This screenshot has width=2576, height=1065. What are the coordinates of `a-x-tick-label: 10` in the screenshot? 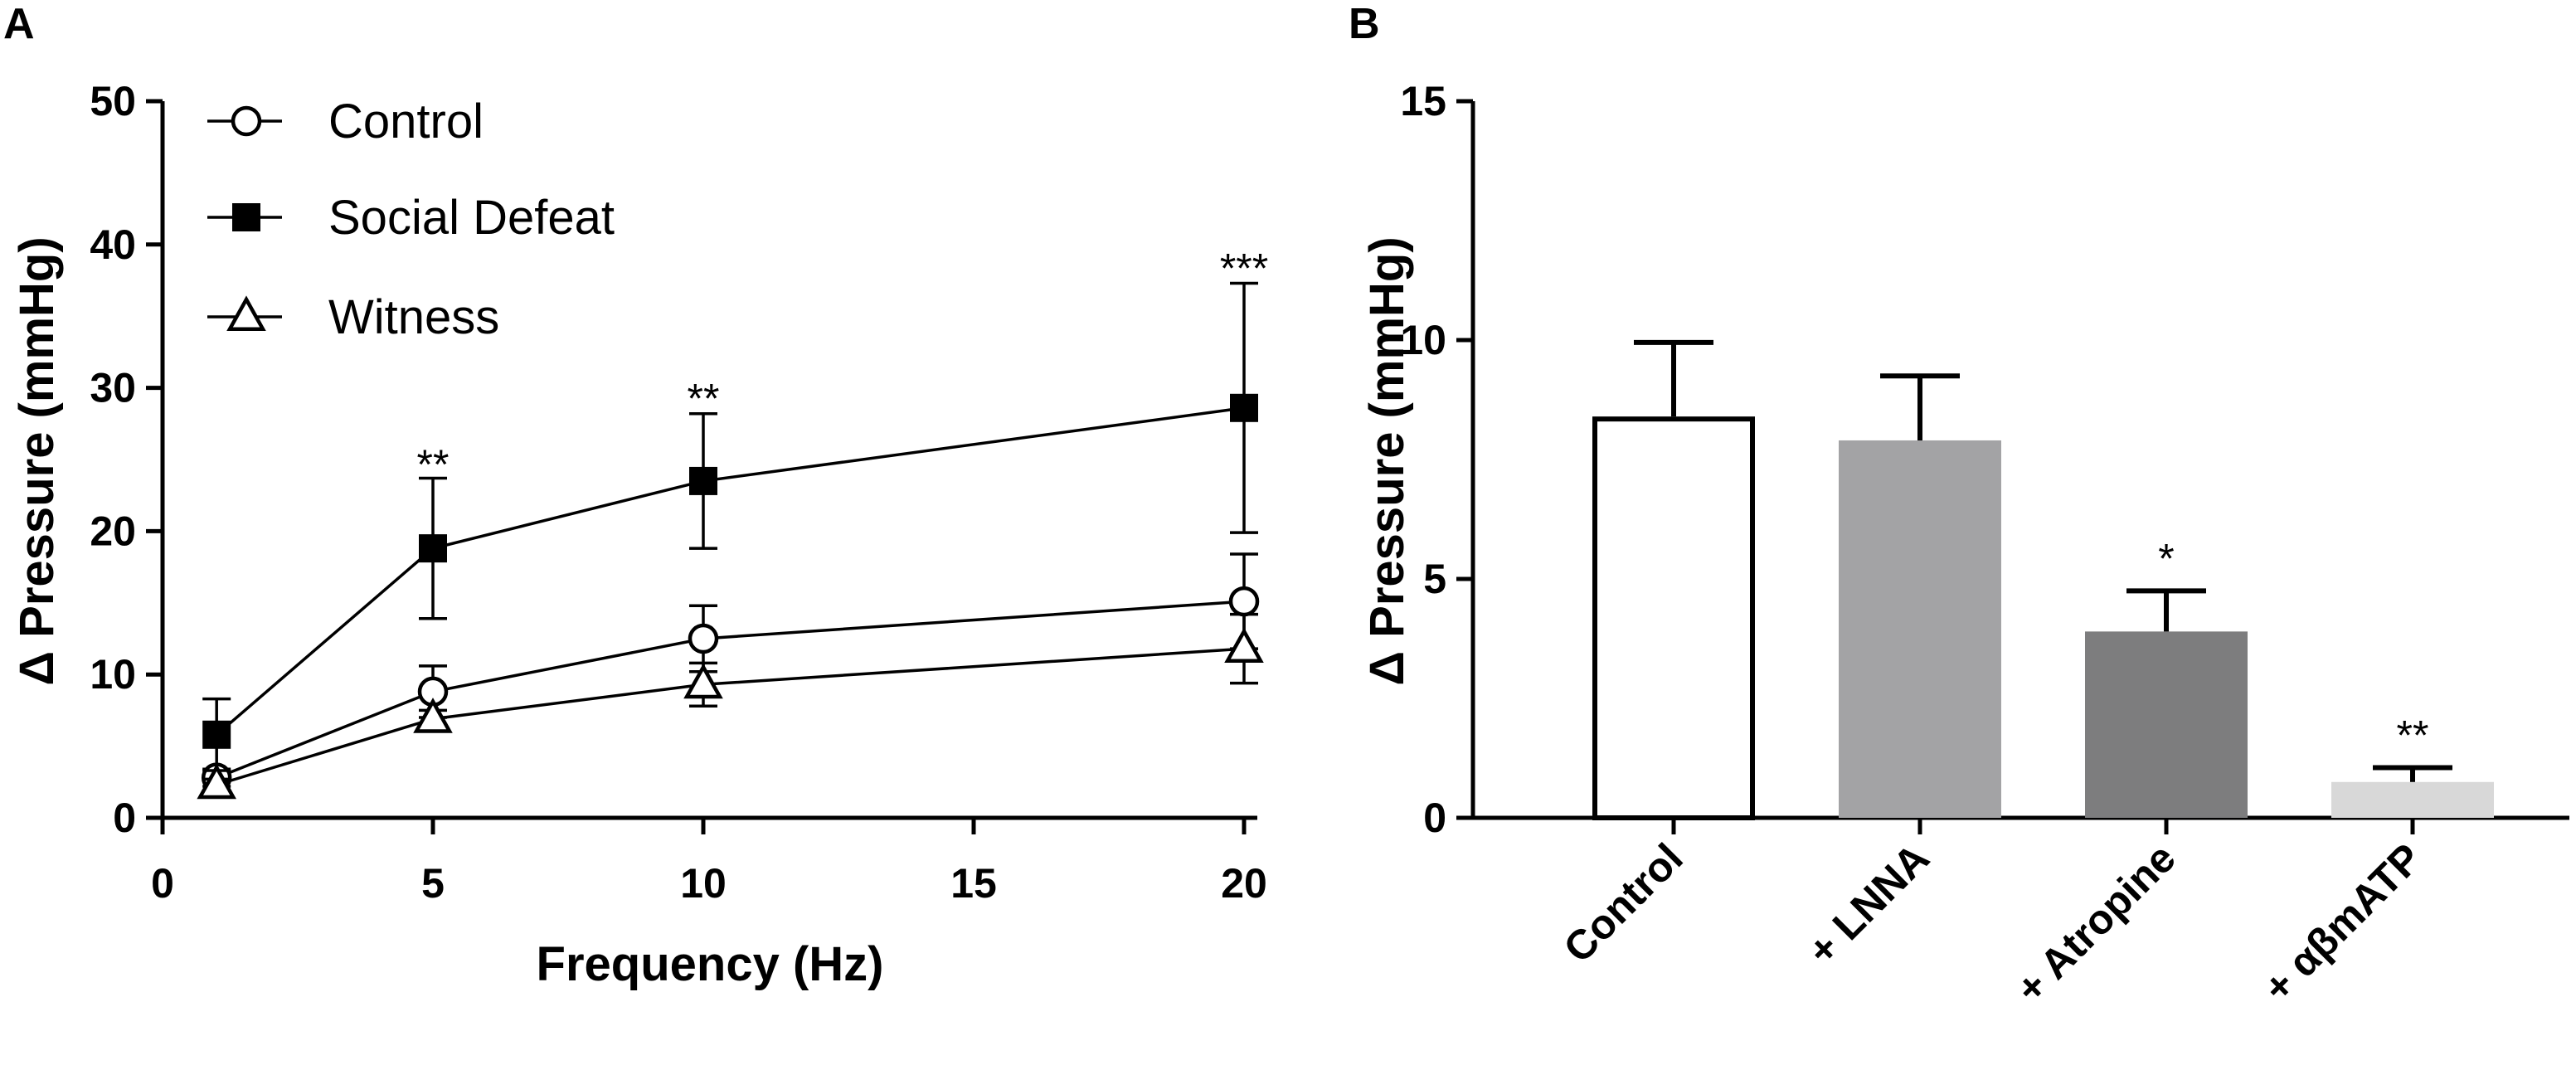 It's located at (704, 883).